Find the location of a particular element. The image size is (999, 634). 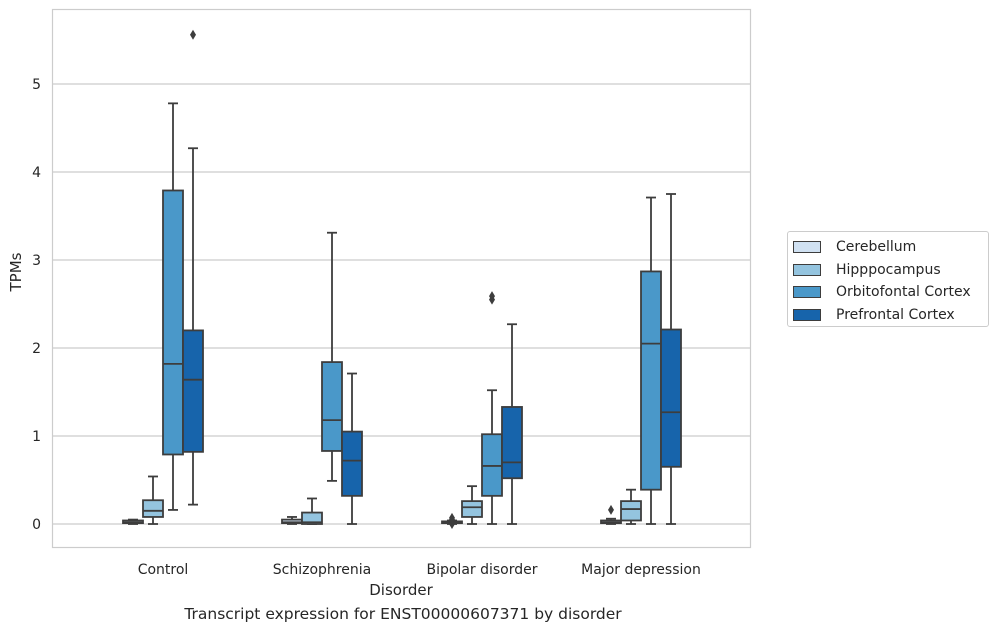

legend-item: Prefrontal Cortex is located at coordinates (890, 315).